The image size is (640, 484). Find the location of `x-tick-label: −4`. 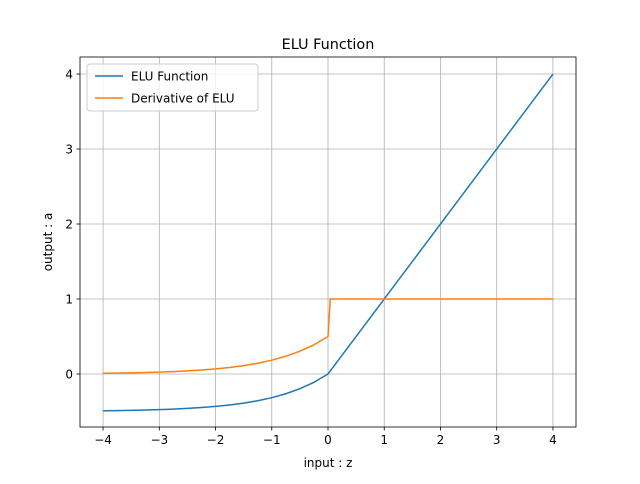

x-tick-label: −4 is located at coordinates (103, 440).